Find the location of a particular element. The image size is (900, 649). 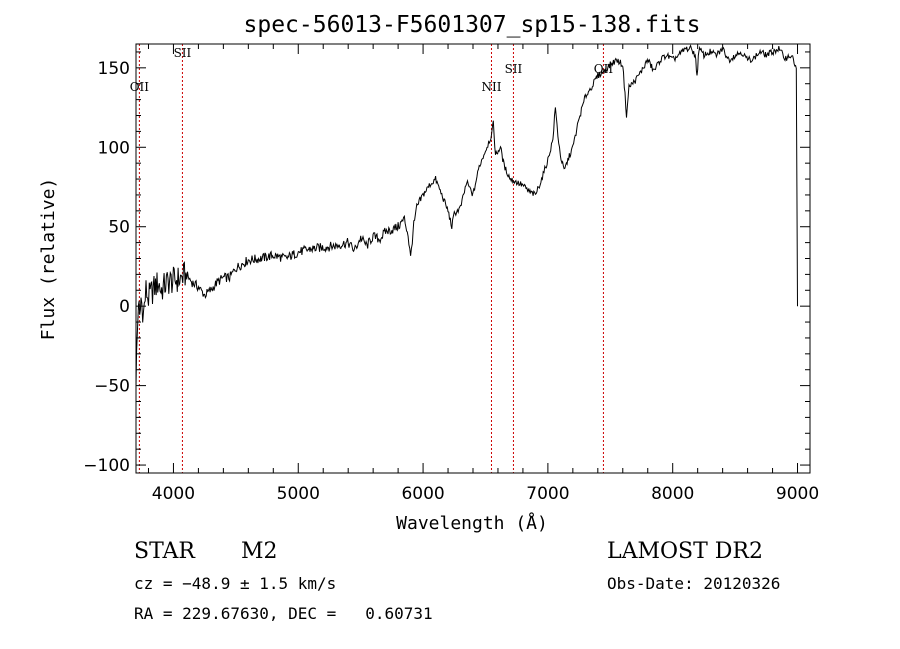

line-marker-label: NII is located at coordinates (491, 87).